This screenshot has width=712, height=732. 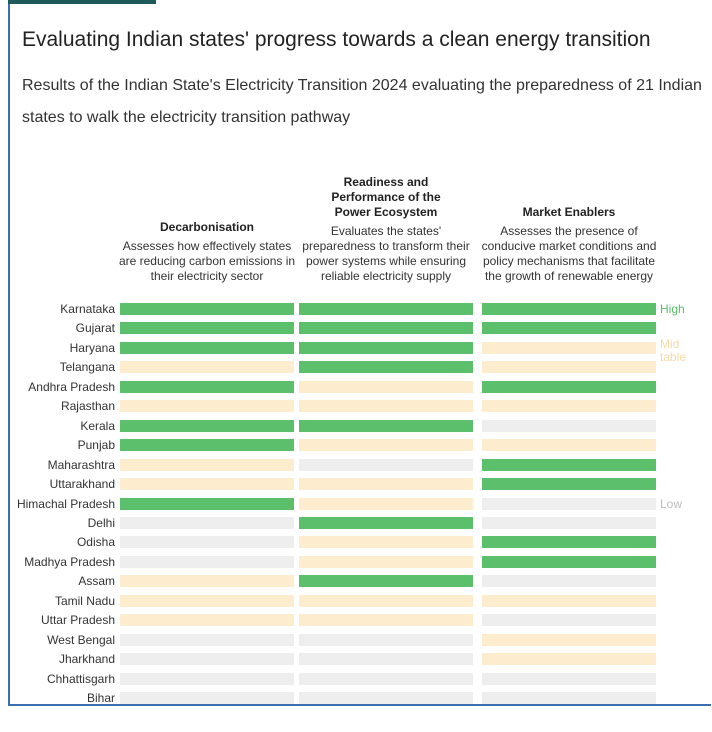 I want to click on column-title: Market Enablers, so click(x=569, y=212).